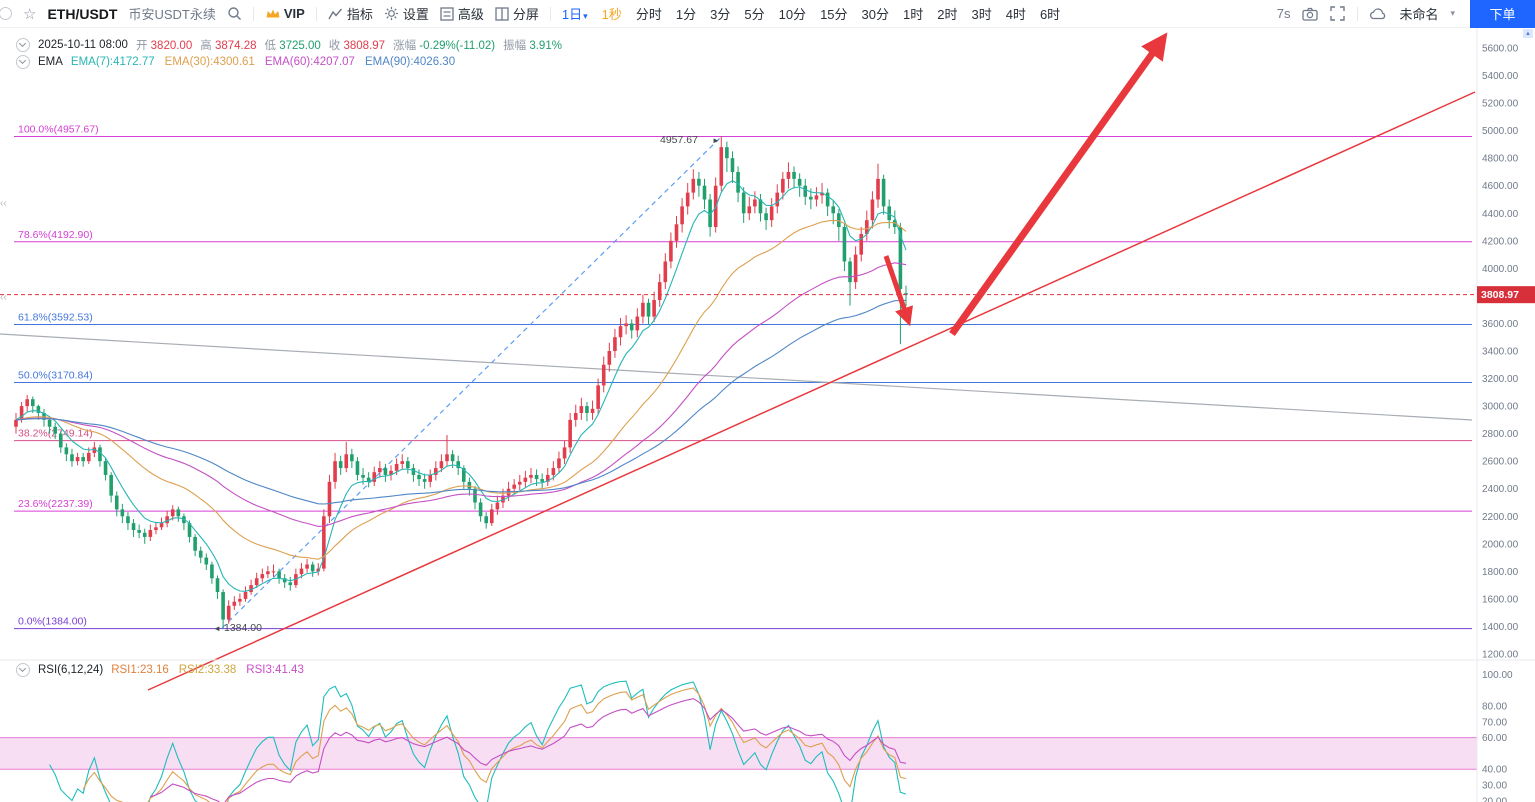 This screenshot has height=802, width=1535. What do you see at coordinates (1494, 799) in the screenshot?
I see `rsi-tick-label: 20.00` at bounding box center [1494, 799].